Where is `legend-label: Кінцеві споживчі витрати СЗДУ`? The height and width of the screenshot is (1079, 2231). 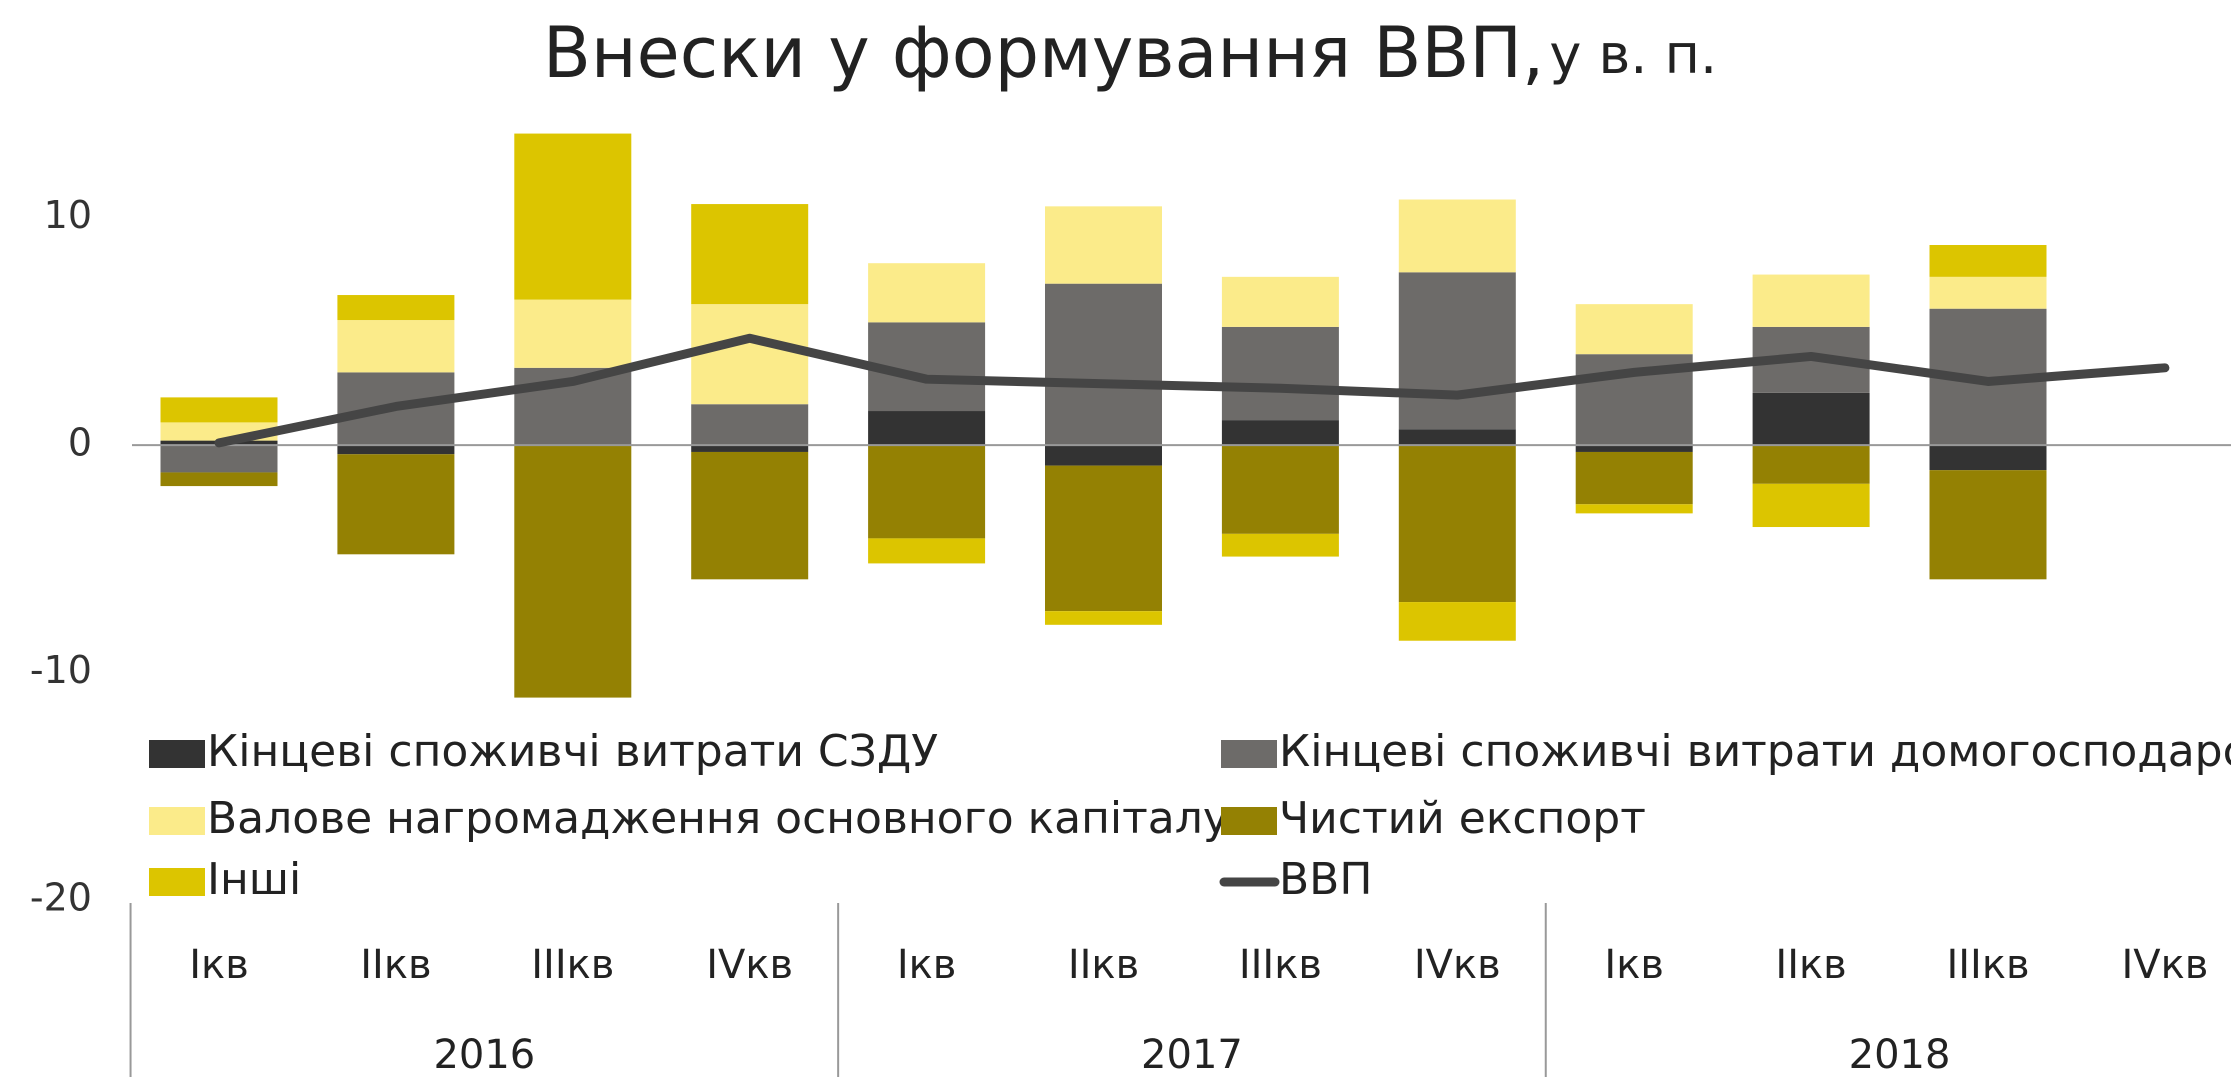 legend-label: Кінцеві споживчі витрати СЗДУ is located at coordinates (572, 751).